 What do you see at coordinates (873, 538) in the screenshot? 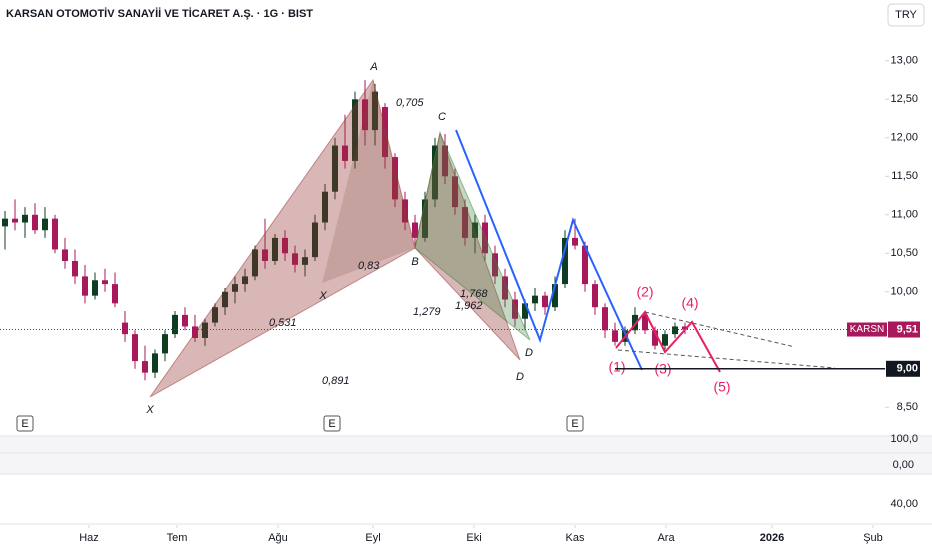
I see `x-tick-label: Şub` at bounding box center [873, 538].